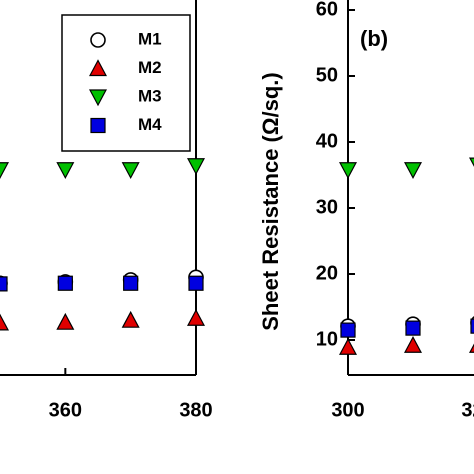 This screenshot has width=474, height=474. What do you see at coordinates (327, 273) in the screenshot?
I see `y-tick-label: 20` at bounding box center [327, 273].